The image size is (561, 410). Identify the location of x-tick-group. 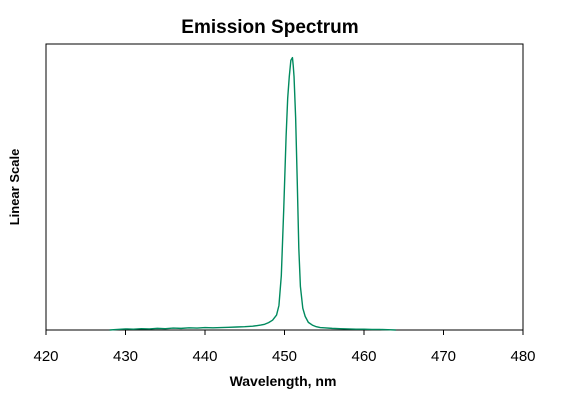
(284, 332).